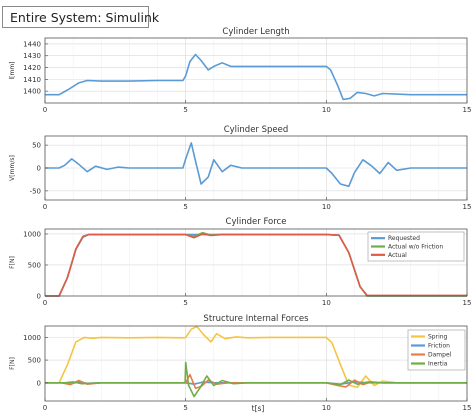 The width and height of the screenshot is (473, 414). What do you see at coordinates (439, 346) in the screenshot?
I see `legend-label: Friction` at bounding box center [439, 346].